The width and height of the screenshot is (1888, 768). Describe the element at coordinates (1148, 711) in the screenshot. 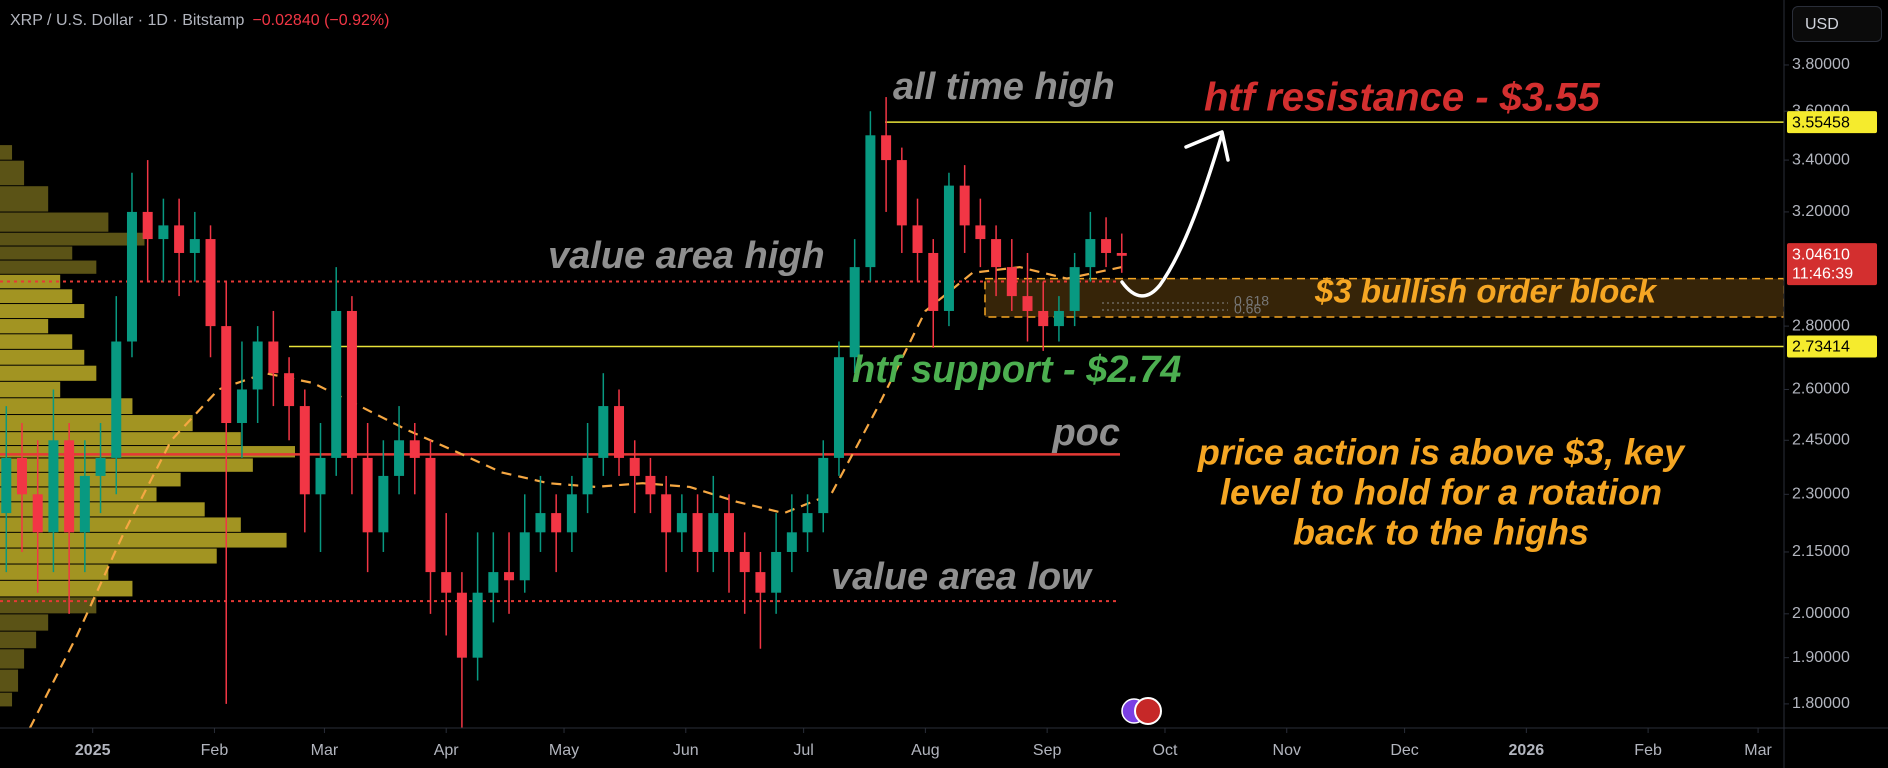

I see `event-icon` at that location.